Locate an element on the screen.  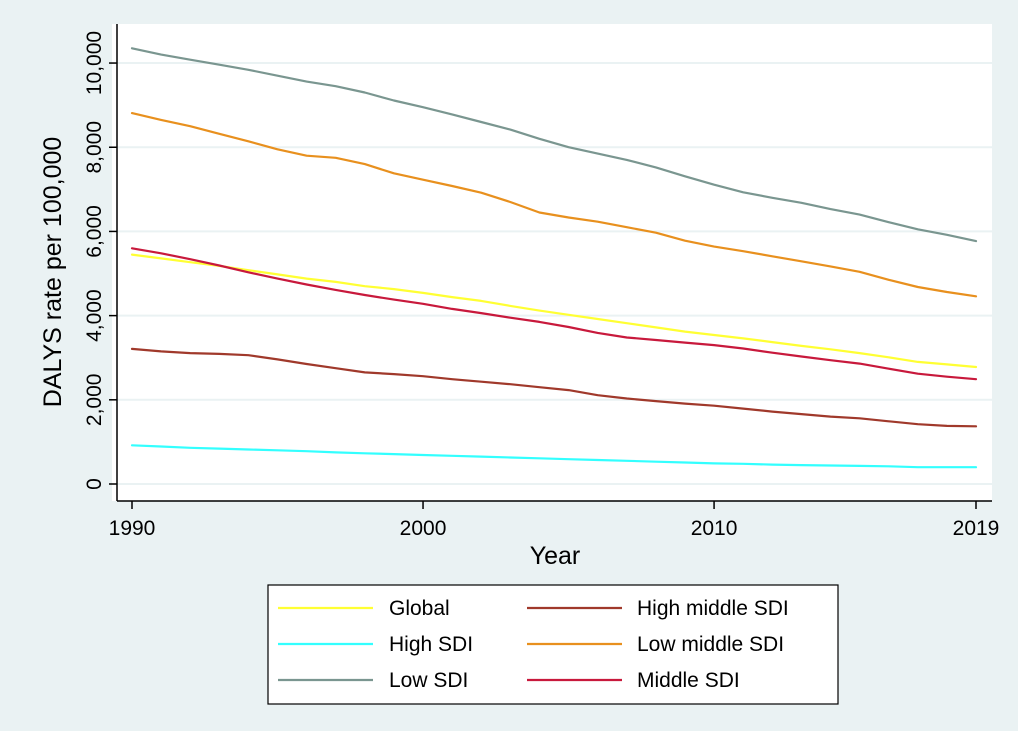
x-tick-label-1: 2000 is located at coordinates (423, 528).